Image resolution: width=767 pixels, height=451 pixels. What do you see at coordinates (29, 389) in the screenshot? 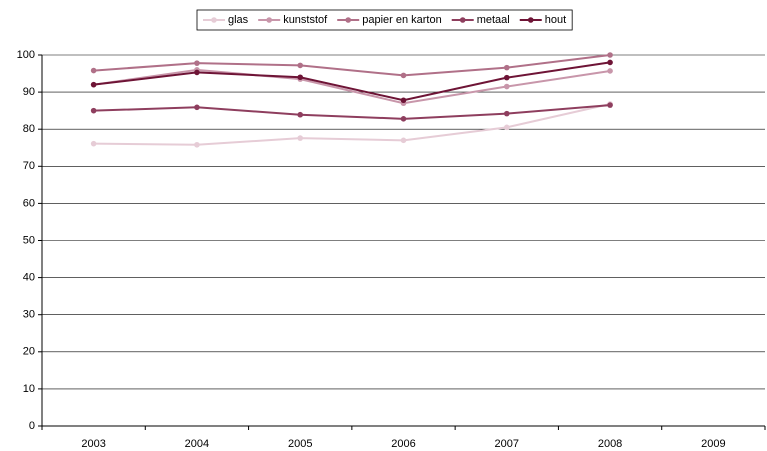
I see `y-tick-label: 10` at bounding box center [29, 389].